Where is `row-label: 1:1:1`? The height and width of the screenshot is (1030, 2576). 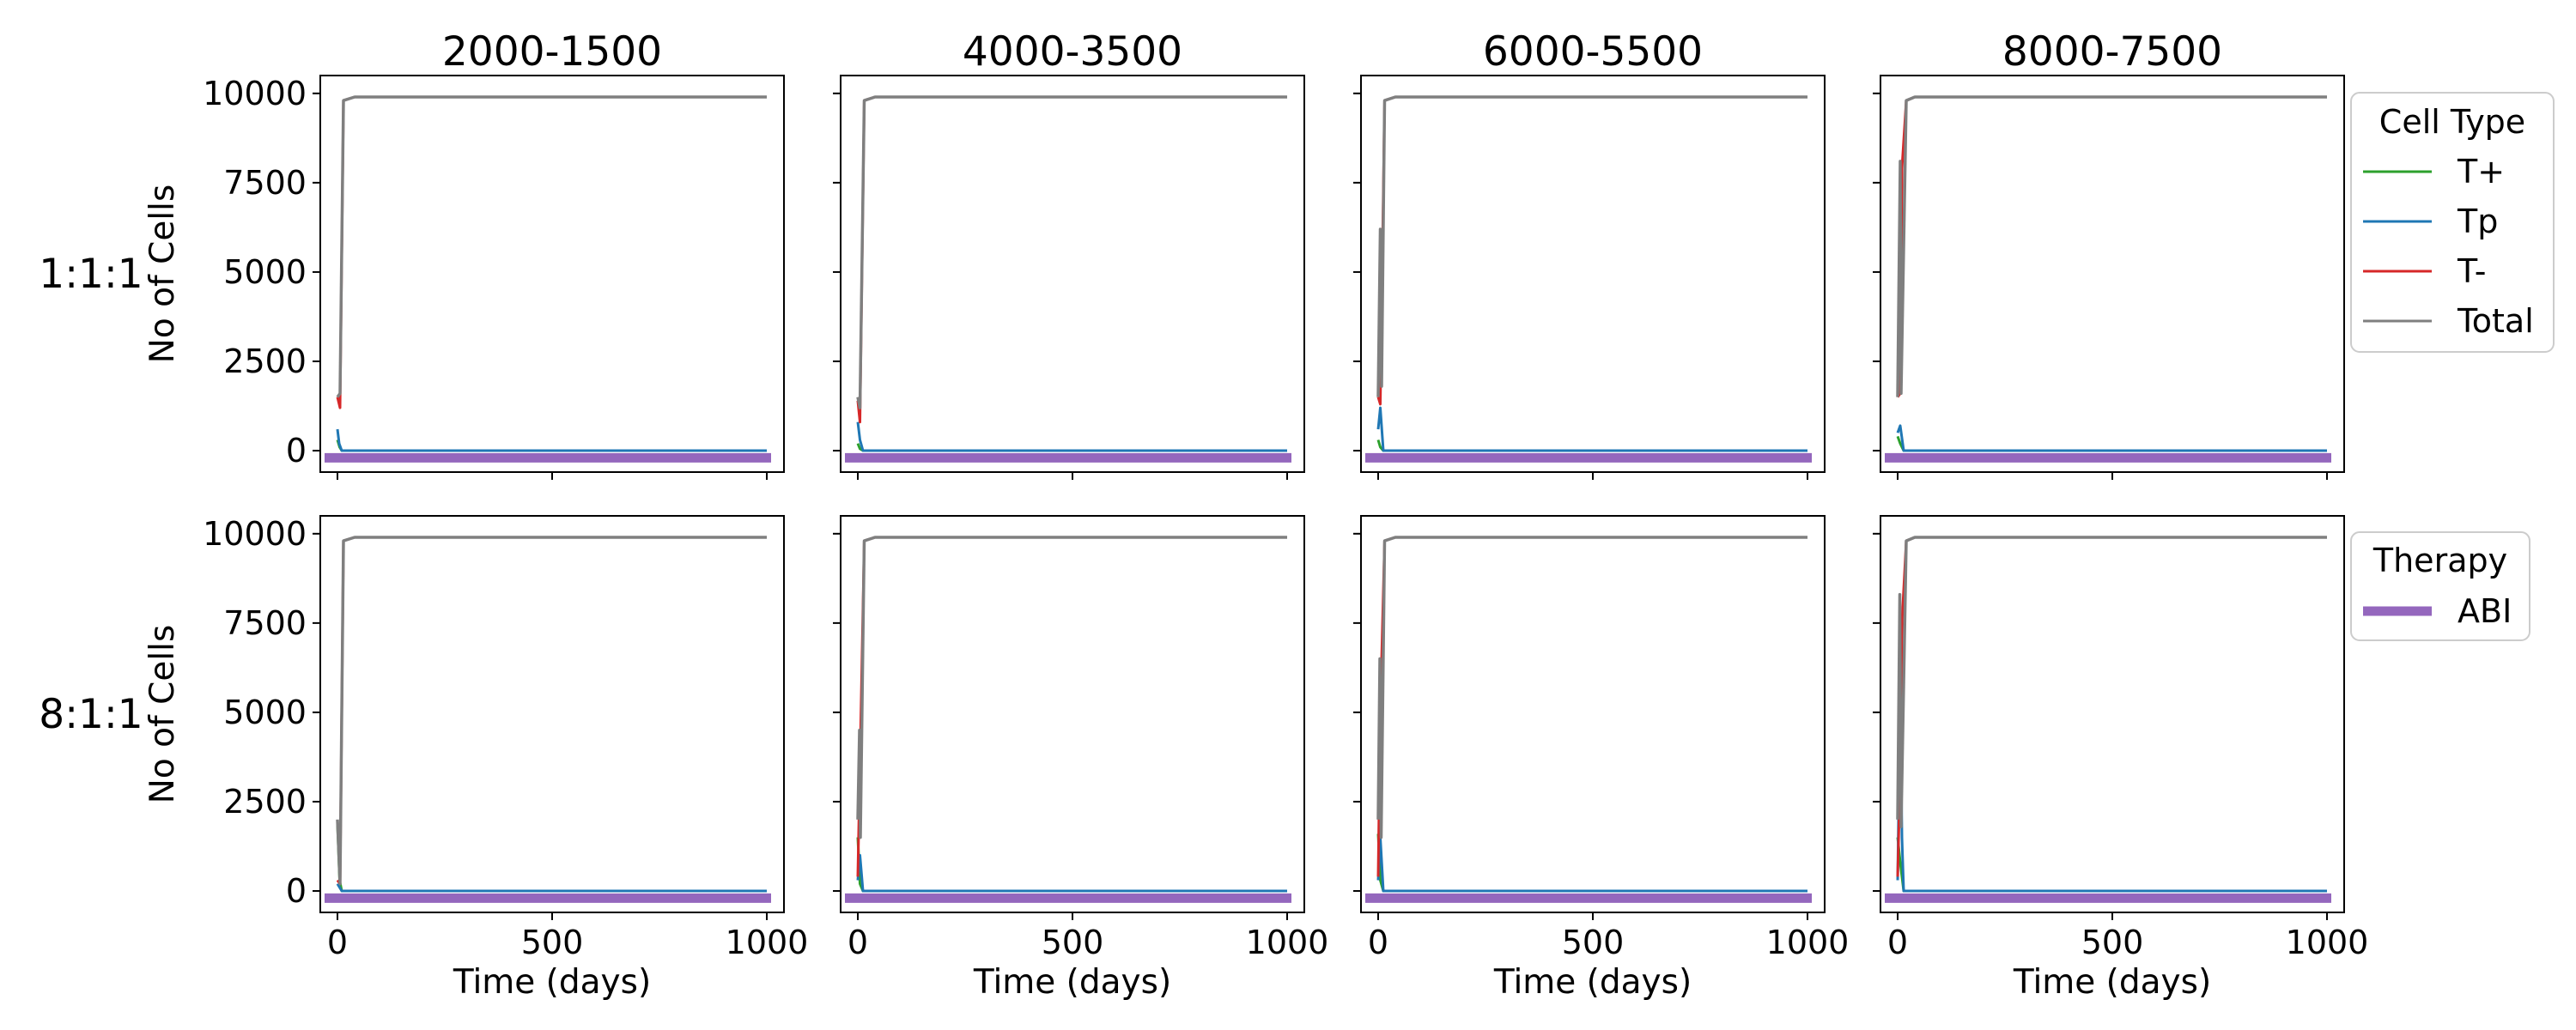 row-label: 1:1:1 is located at coordinates (91, 274).